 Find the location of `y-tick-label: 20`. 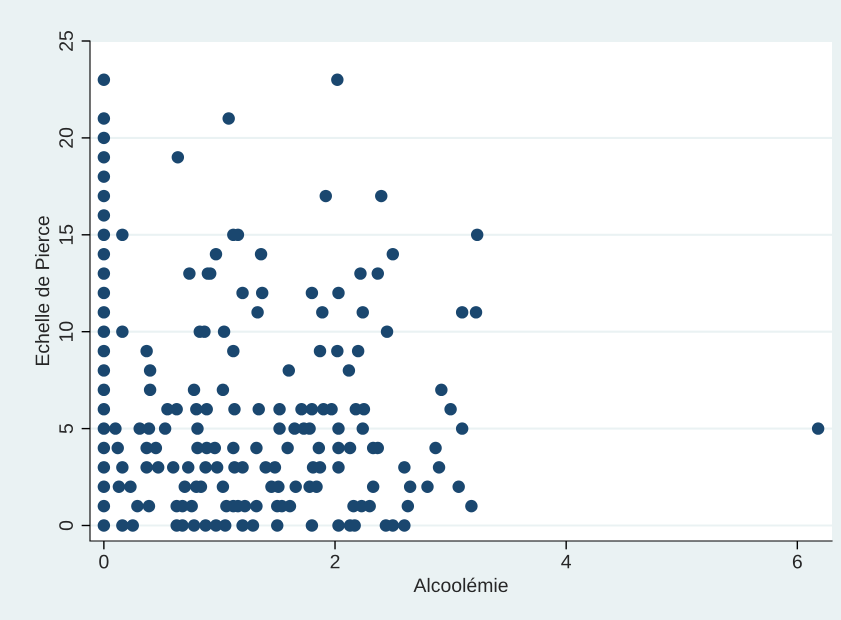

y-tick-label: 20 is located at coordinates (66, 138).